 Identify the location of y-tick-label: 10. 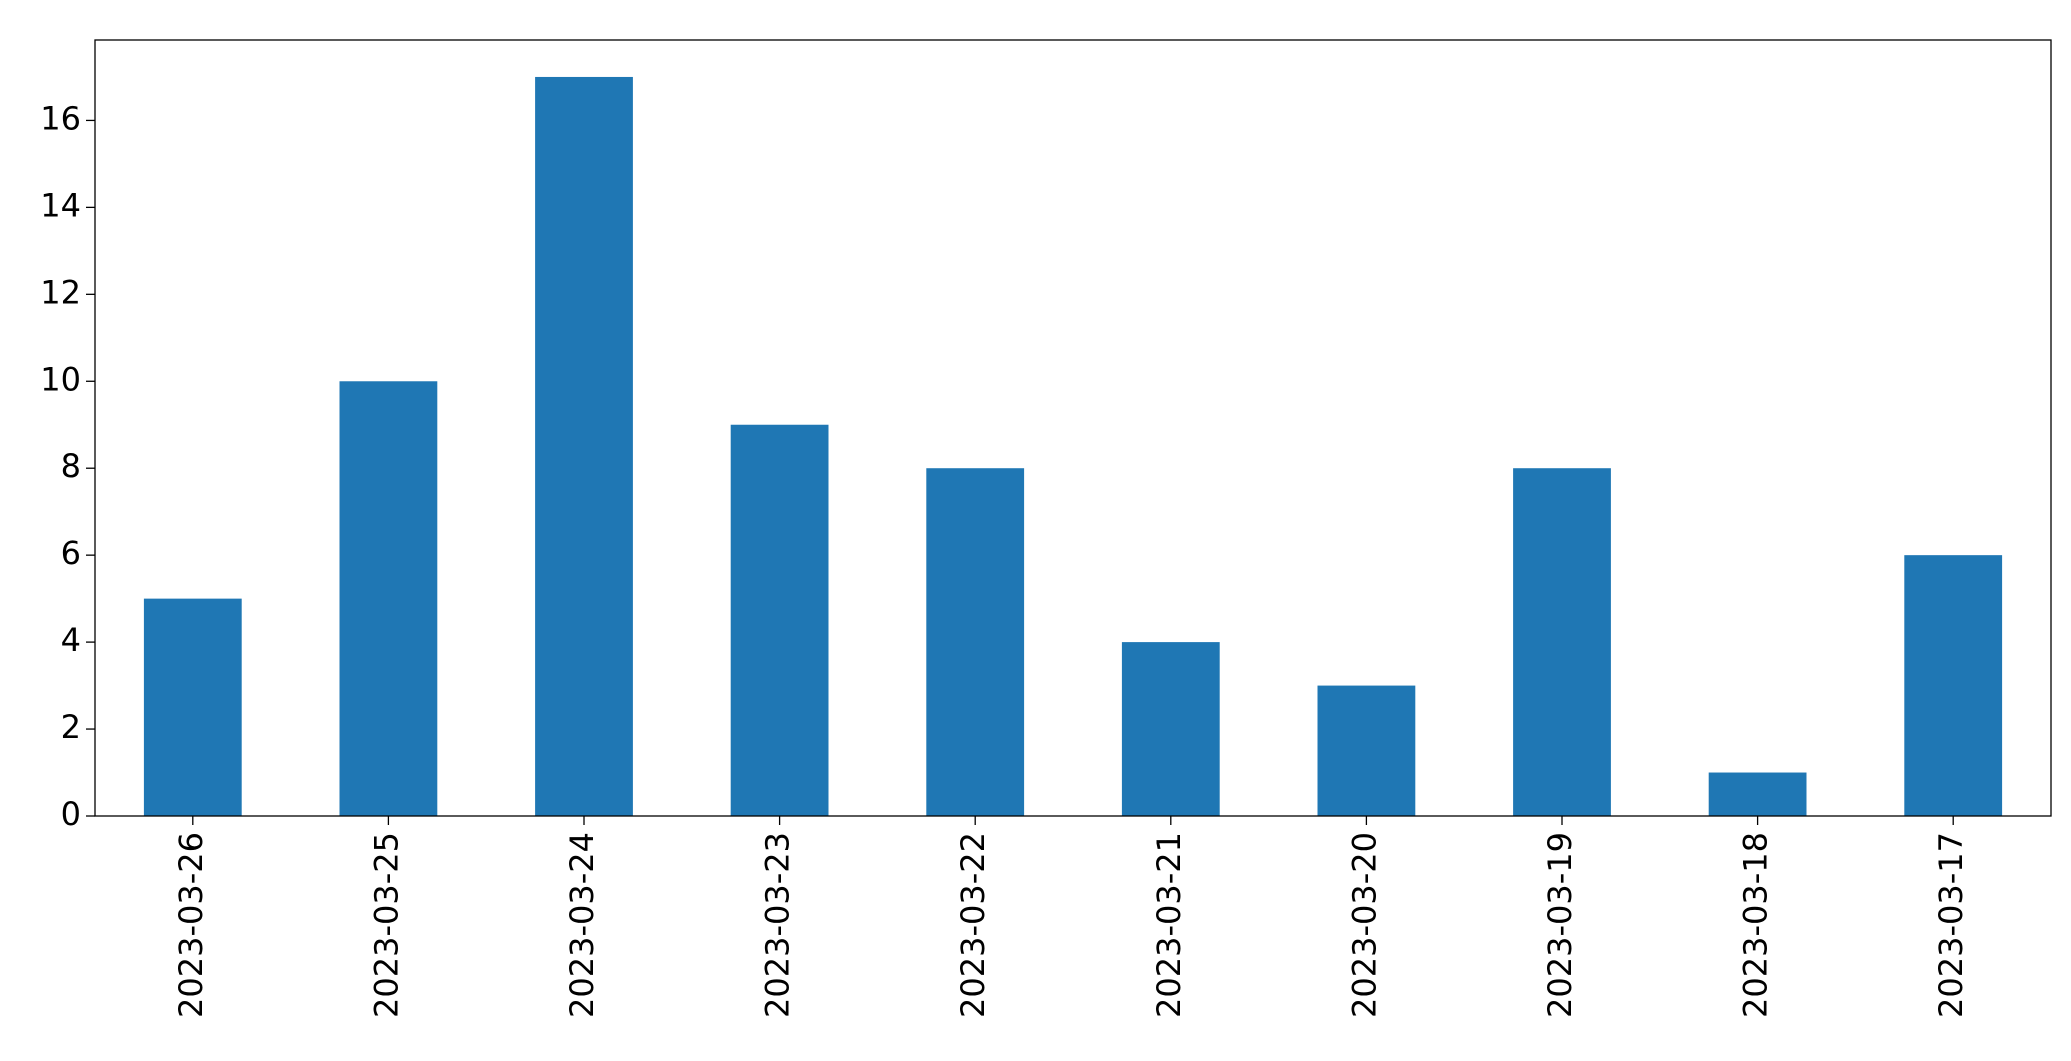
(60, 379).